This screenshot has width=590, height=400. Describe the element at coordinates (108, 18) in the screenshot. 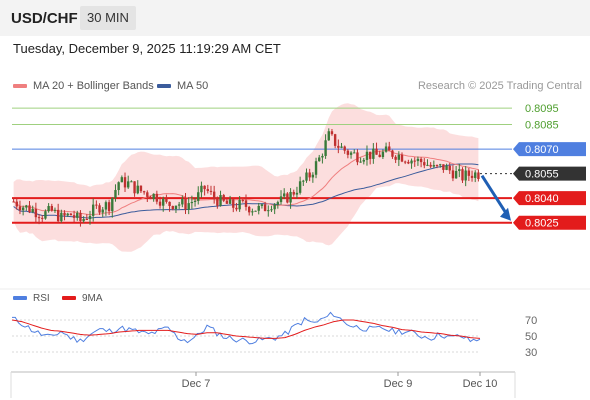

I see `timeframe-badge: 30 MIN` at that location.